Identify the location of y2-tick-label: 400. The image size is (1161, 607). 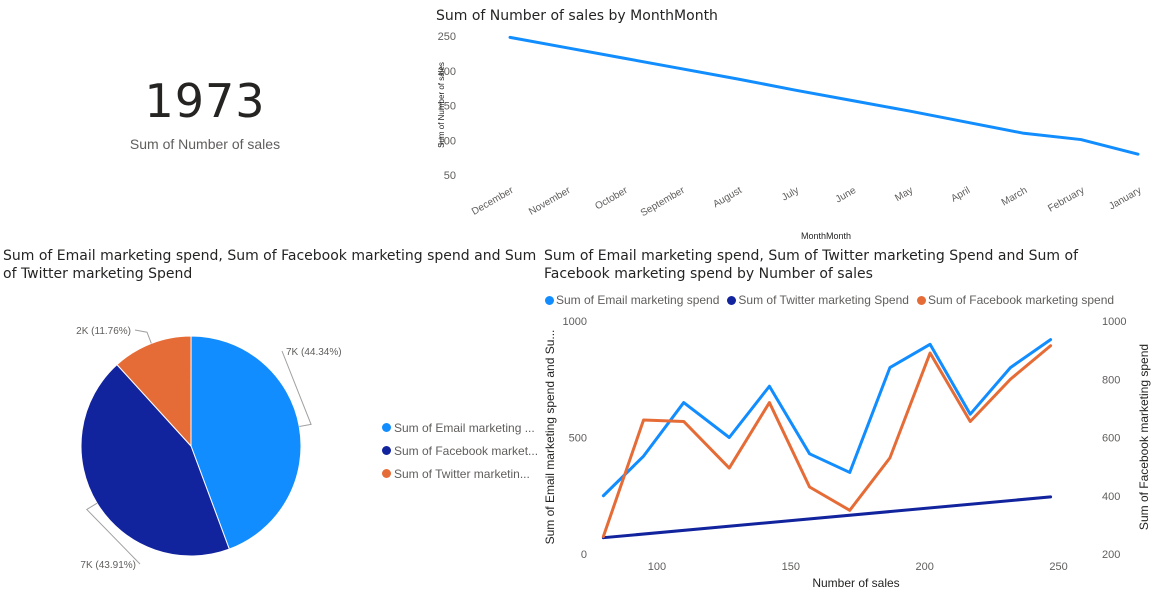
(1111, 497).